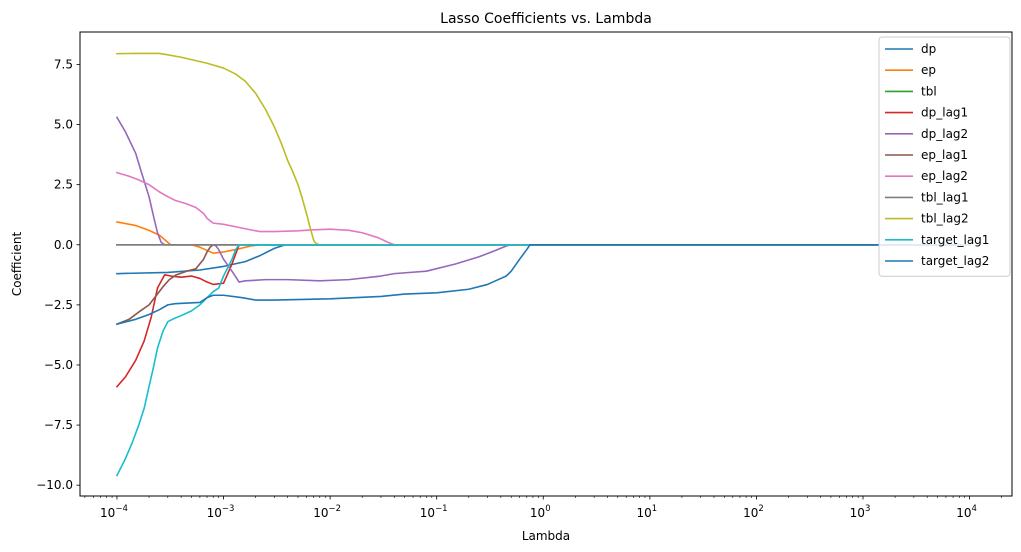 The width and height of the screenshot is (1021, 552). I want to click on series-line-ep-lag2, so click(543, 208).